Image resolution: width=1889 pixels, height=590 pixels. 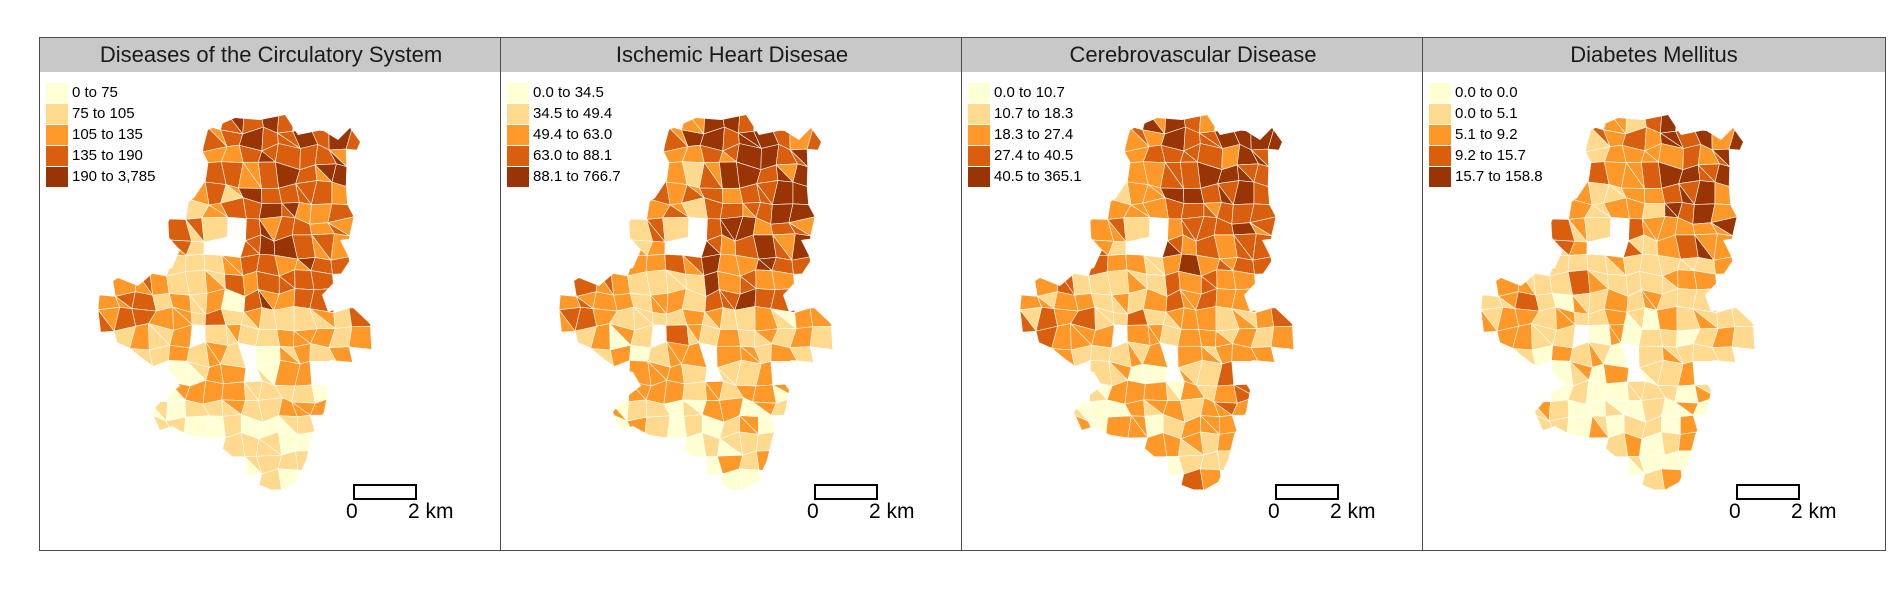 What do you see at coordinates (1034, 113) in the screenshot?
I see `legend-label: 10.7 to 18.3` at bounding box center [1034, 113].